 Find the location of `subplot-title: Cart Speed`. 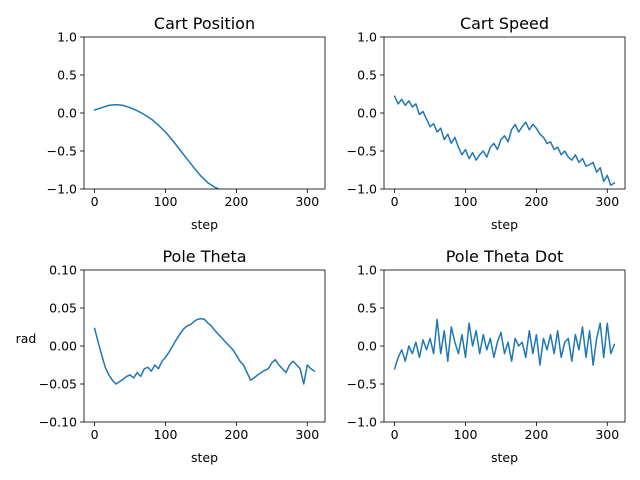

subplot-title: Cart Speed is located at coordinates (504, 23).